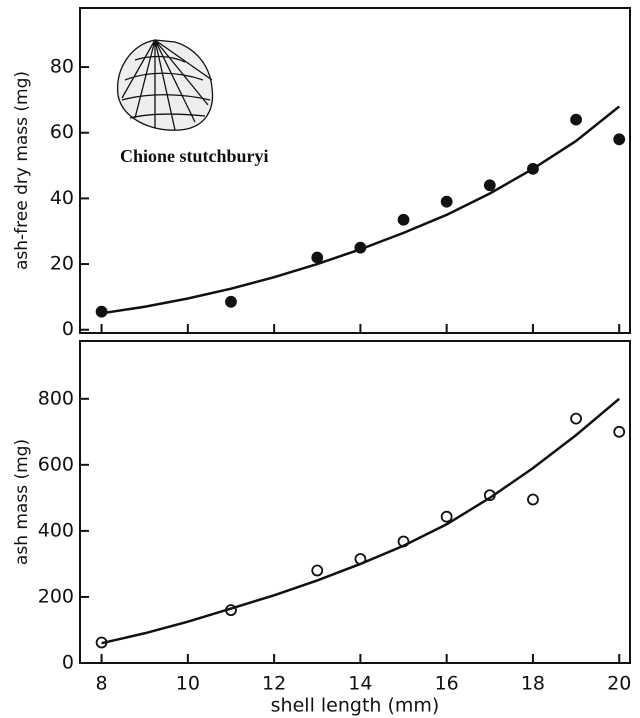 This screenshot has width=640, height=718. What do you see at coordinates (194, 156) in the screenshot?
I see `annotation: Chione stutchburyi` at bounding box center [194, 156].